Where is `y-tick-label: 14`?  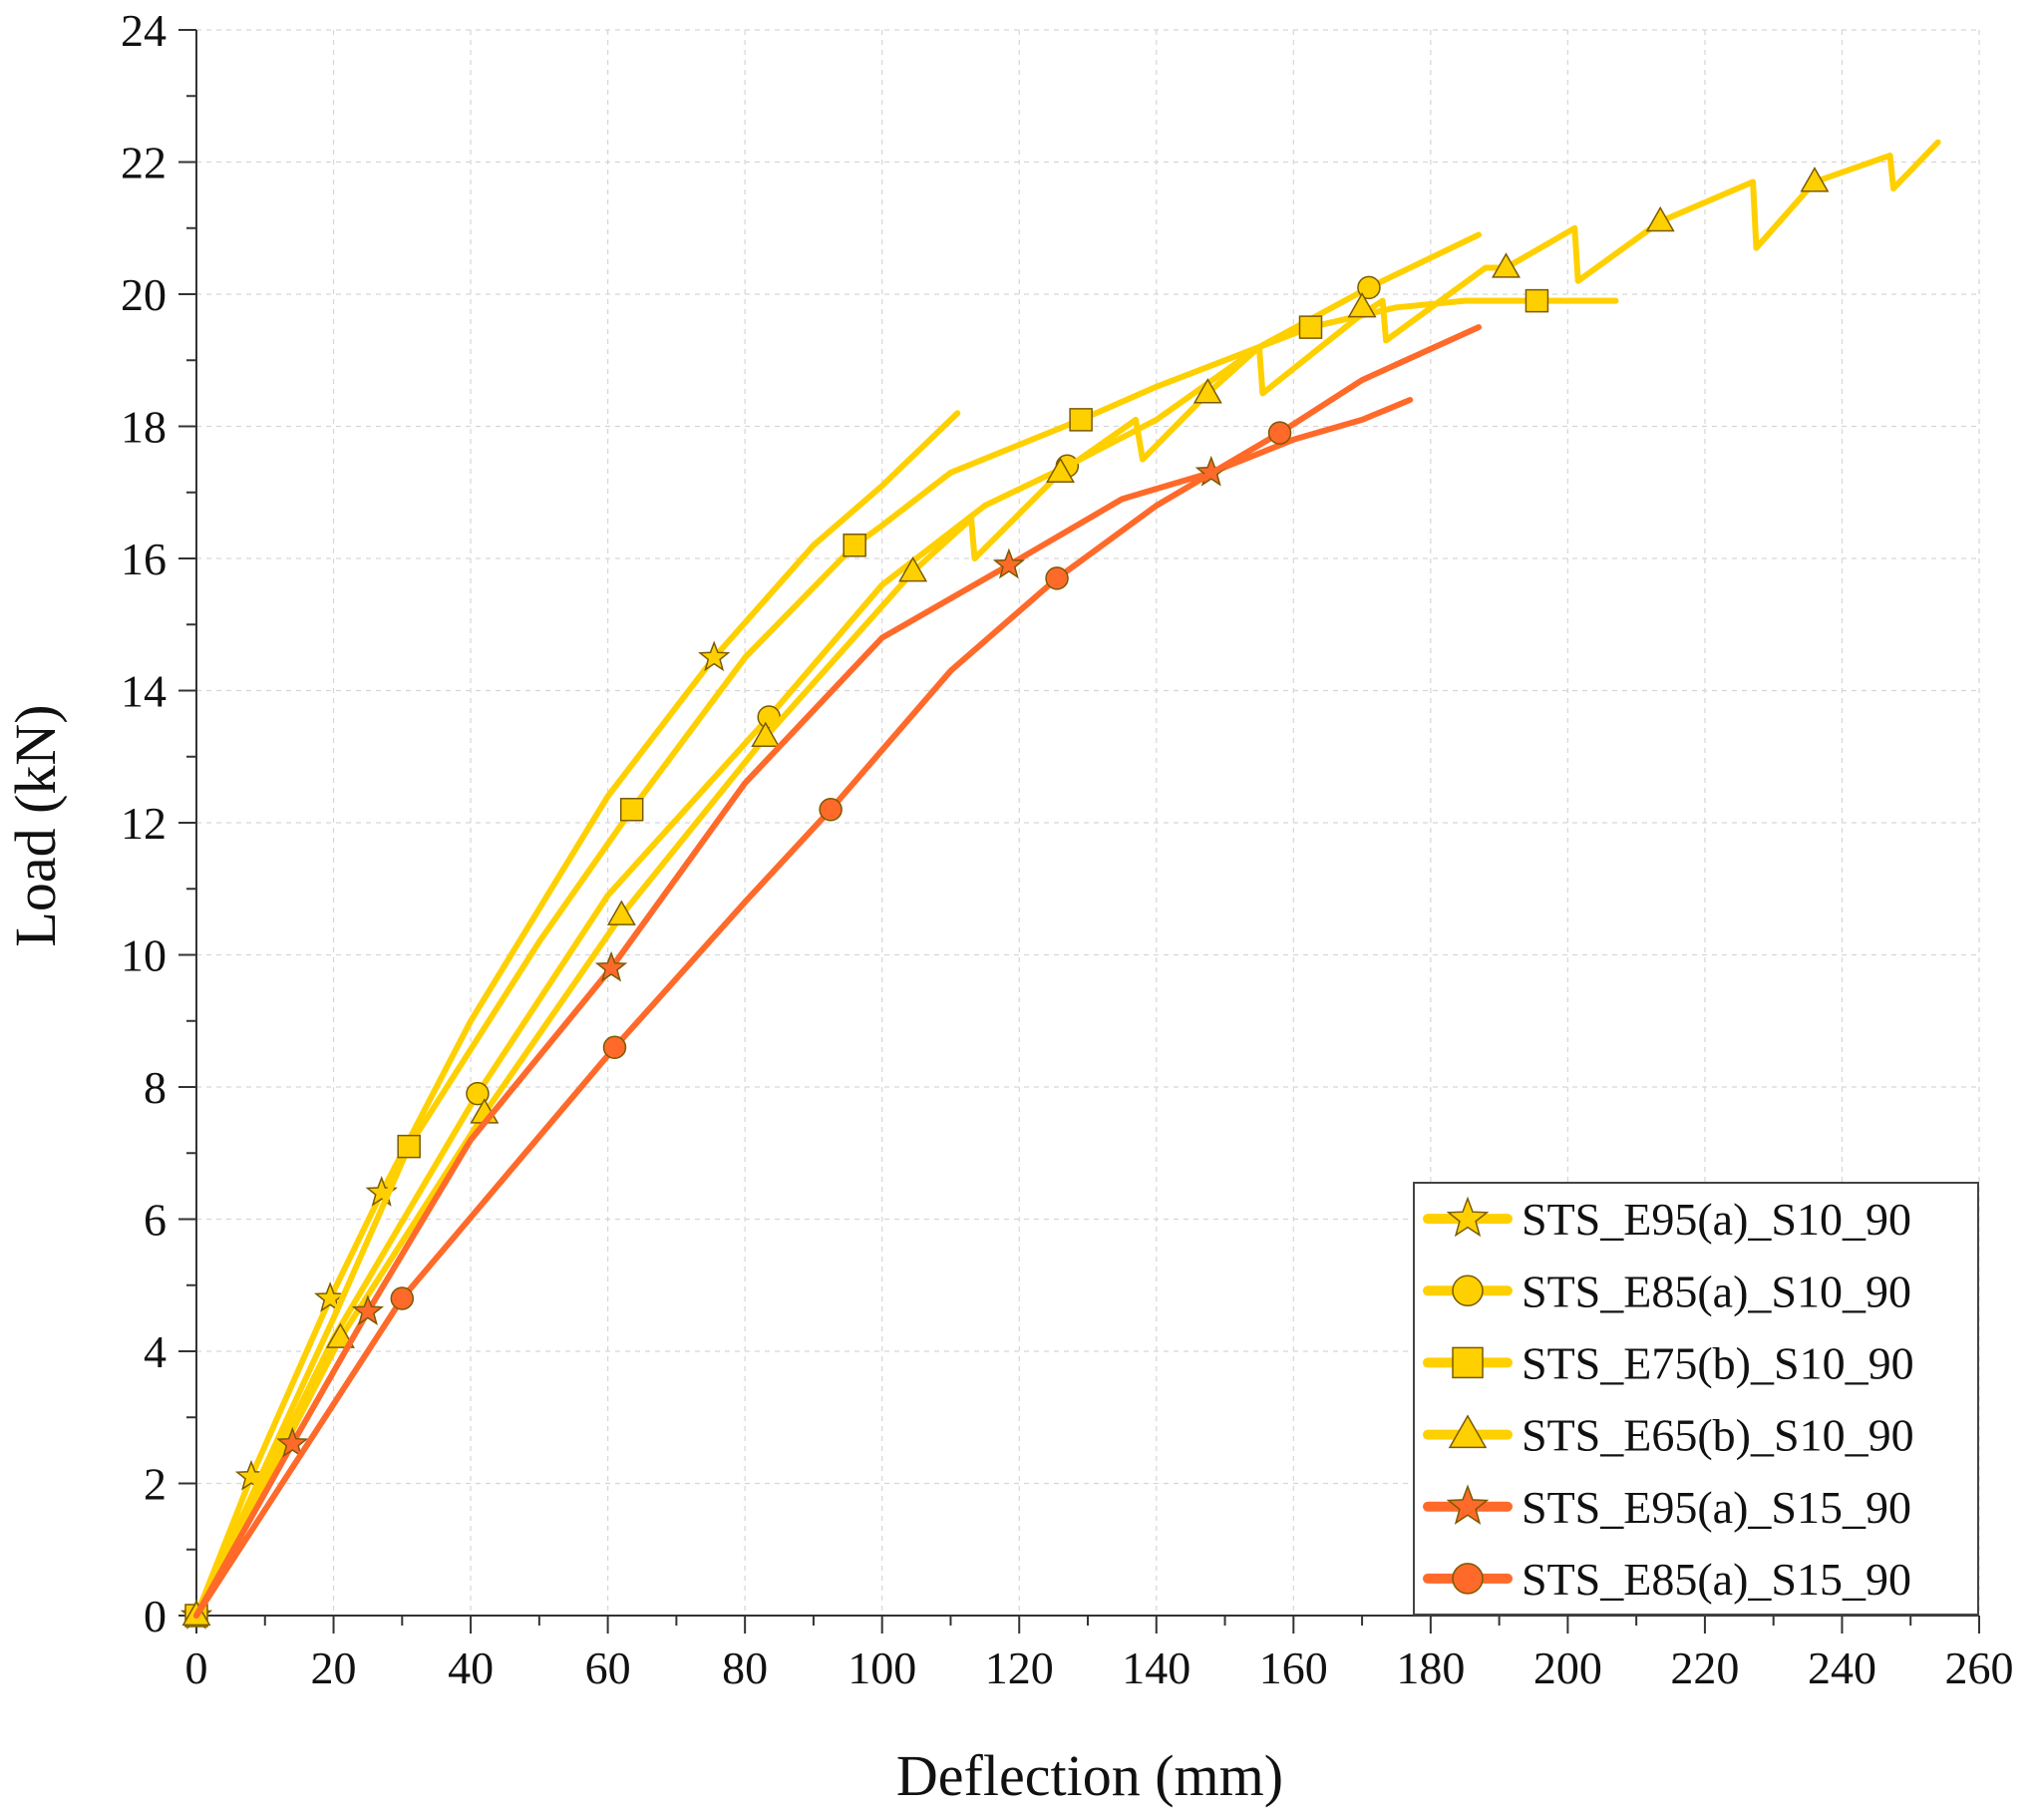
y-tick-label: 14 is located at coordinates (144, 691).